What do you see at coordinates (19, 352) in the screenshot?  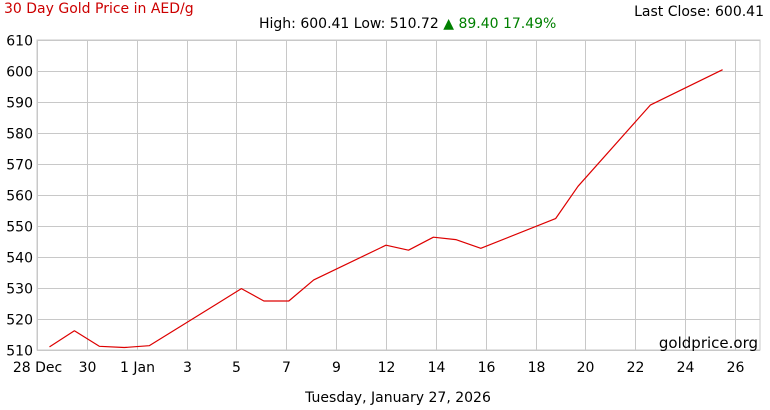 I see `y-tick-label: 510` at bounding box center [19, 352].